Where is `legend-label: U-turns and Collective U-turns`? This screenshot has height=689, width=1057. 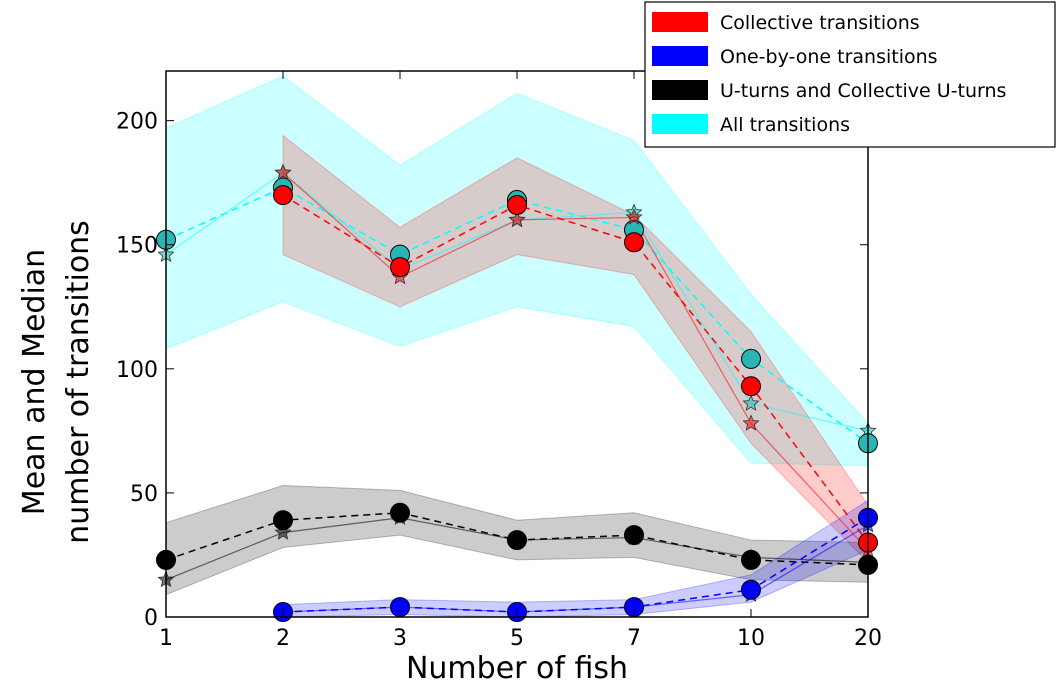
legend-label: U-turns and Collective U-turns is located at coordinates (863, 91).